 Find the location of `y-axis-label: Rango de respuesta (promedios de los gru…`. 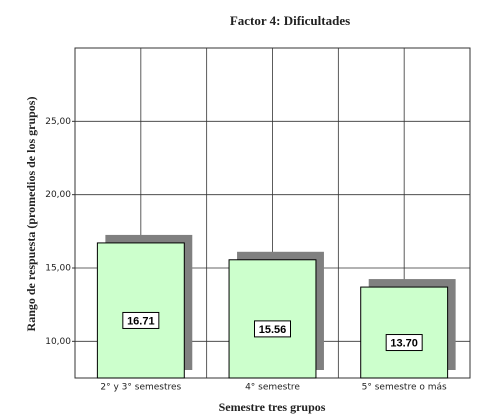

y-axis-label: Rango de respuesta (promedios de los gru… is located at coordinates (31, 214).